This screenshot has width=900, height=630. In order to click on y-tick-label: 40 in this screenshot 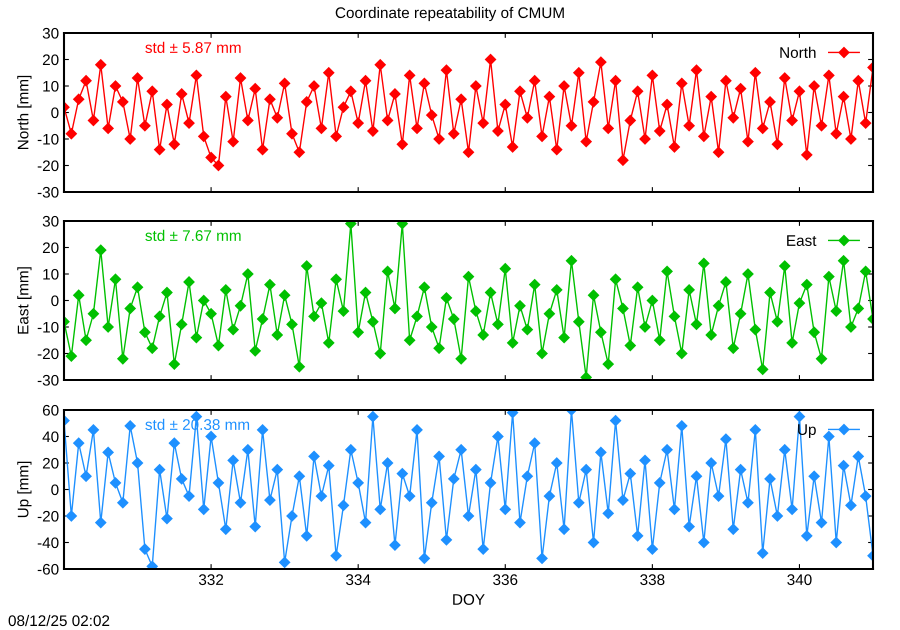, I will do `click(50, 436)`.